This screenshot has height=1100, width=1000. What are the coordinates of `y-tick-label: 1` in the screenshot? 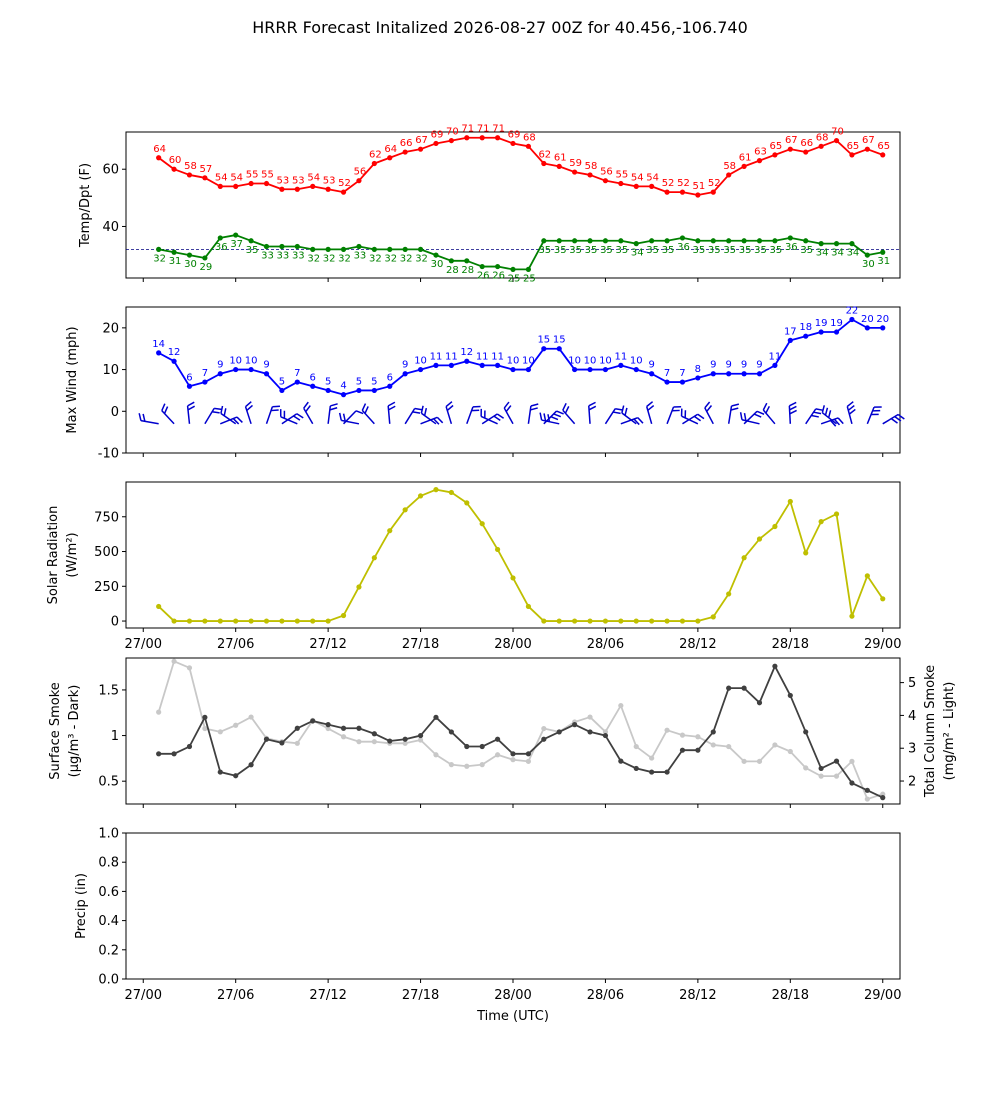 It's located at (115, 736).